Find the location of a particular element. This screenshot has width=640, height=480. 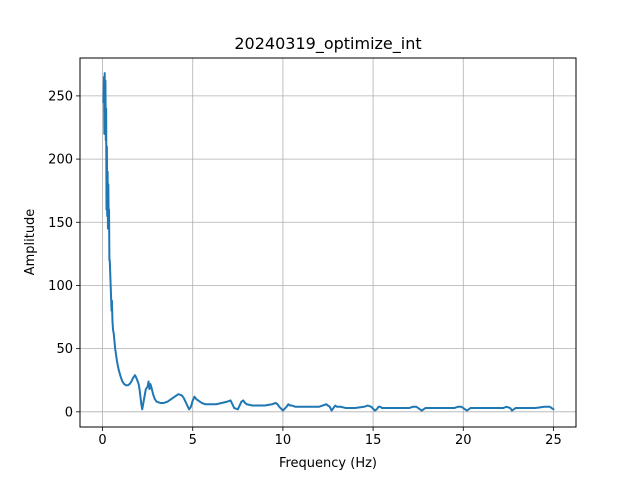

x-tick-label: 25 is located at coordinates (553, 440).